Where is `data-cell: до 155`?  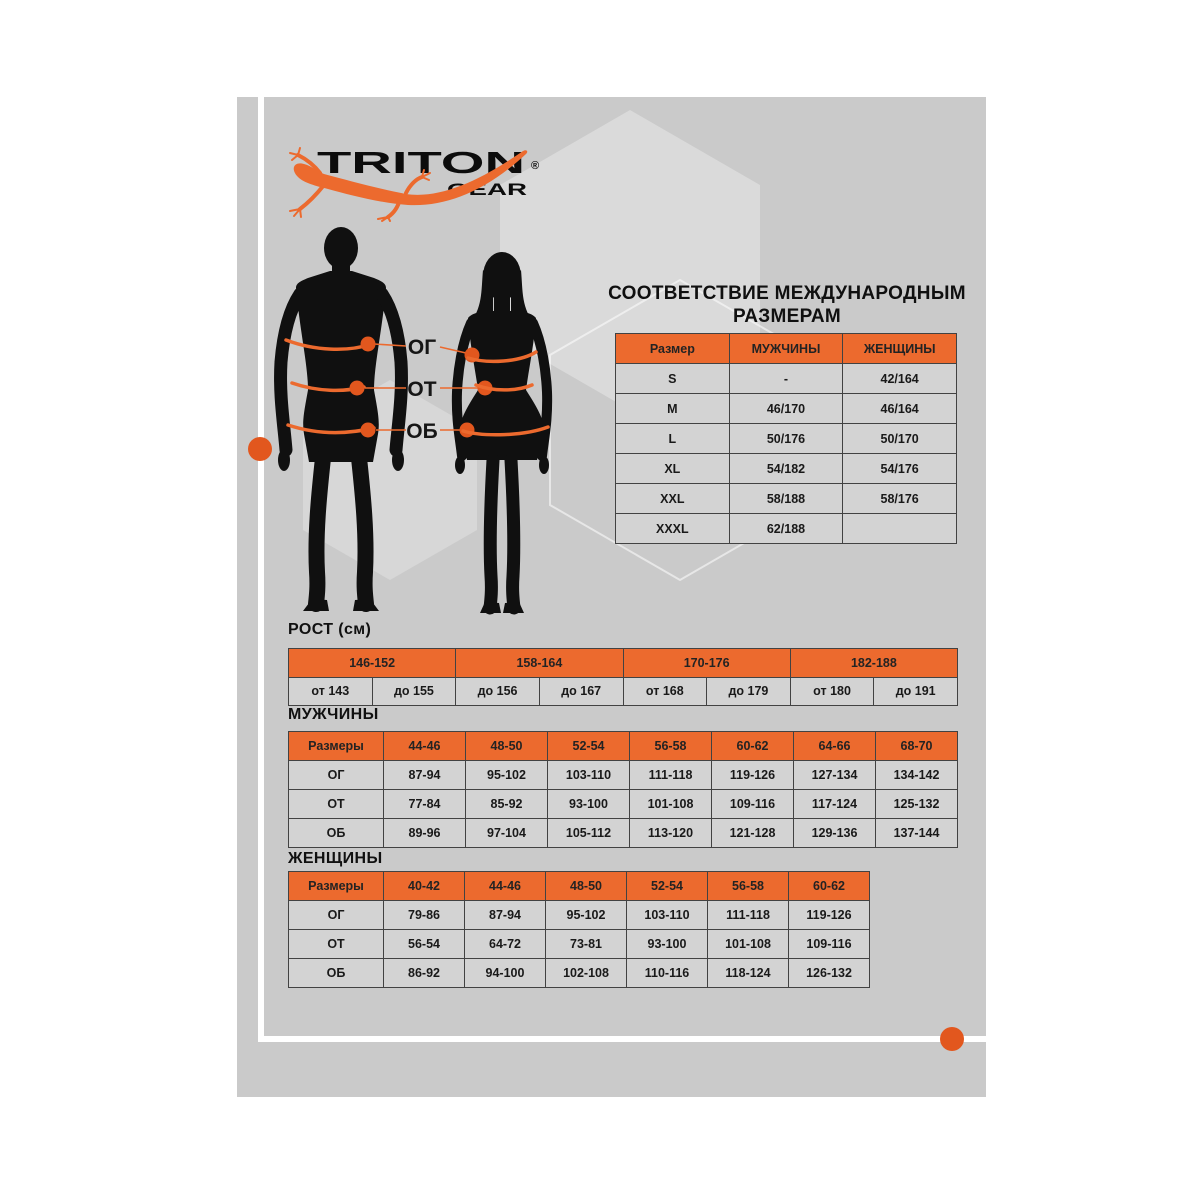
data-cell: до 155 is located at coordinates (414, 691).